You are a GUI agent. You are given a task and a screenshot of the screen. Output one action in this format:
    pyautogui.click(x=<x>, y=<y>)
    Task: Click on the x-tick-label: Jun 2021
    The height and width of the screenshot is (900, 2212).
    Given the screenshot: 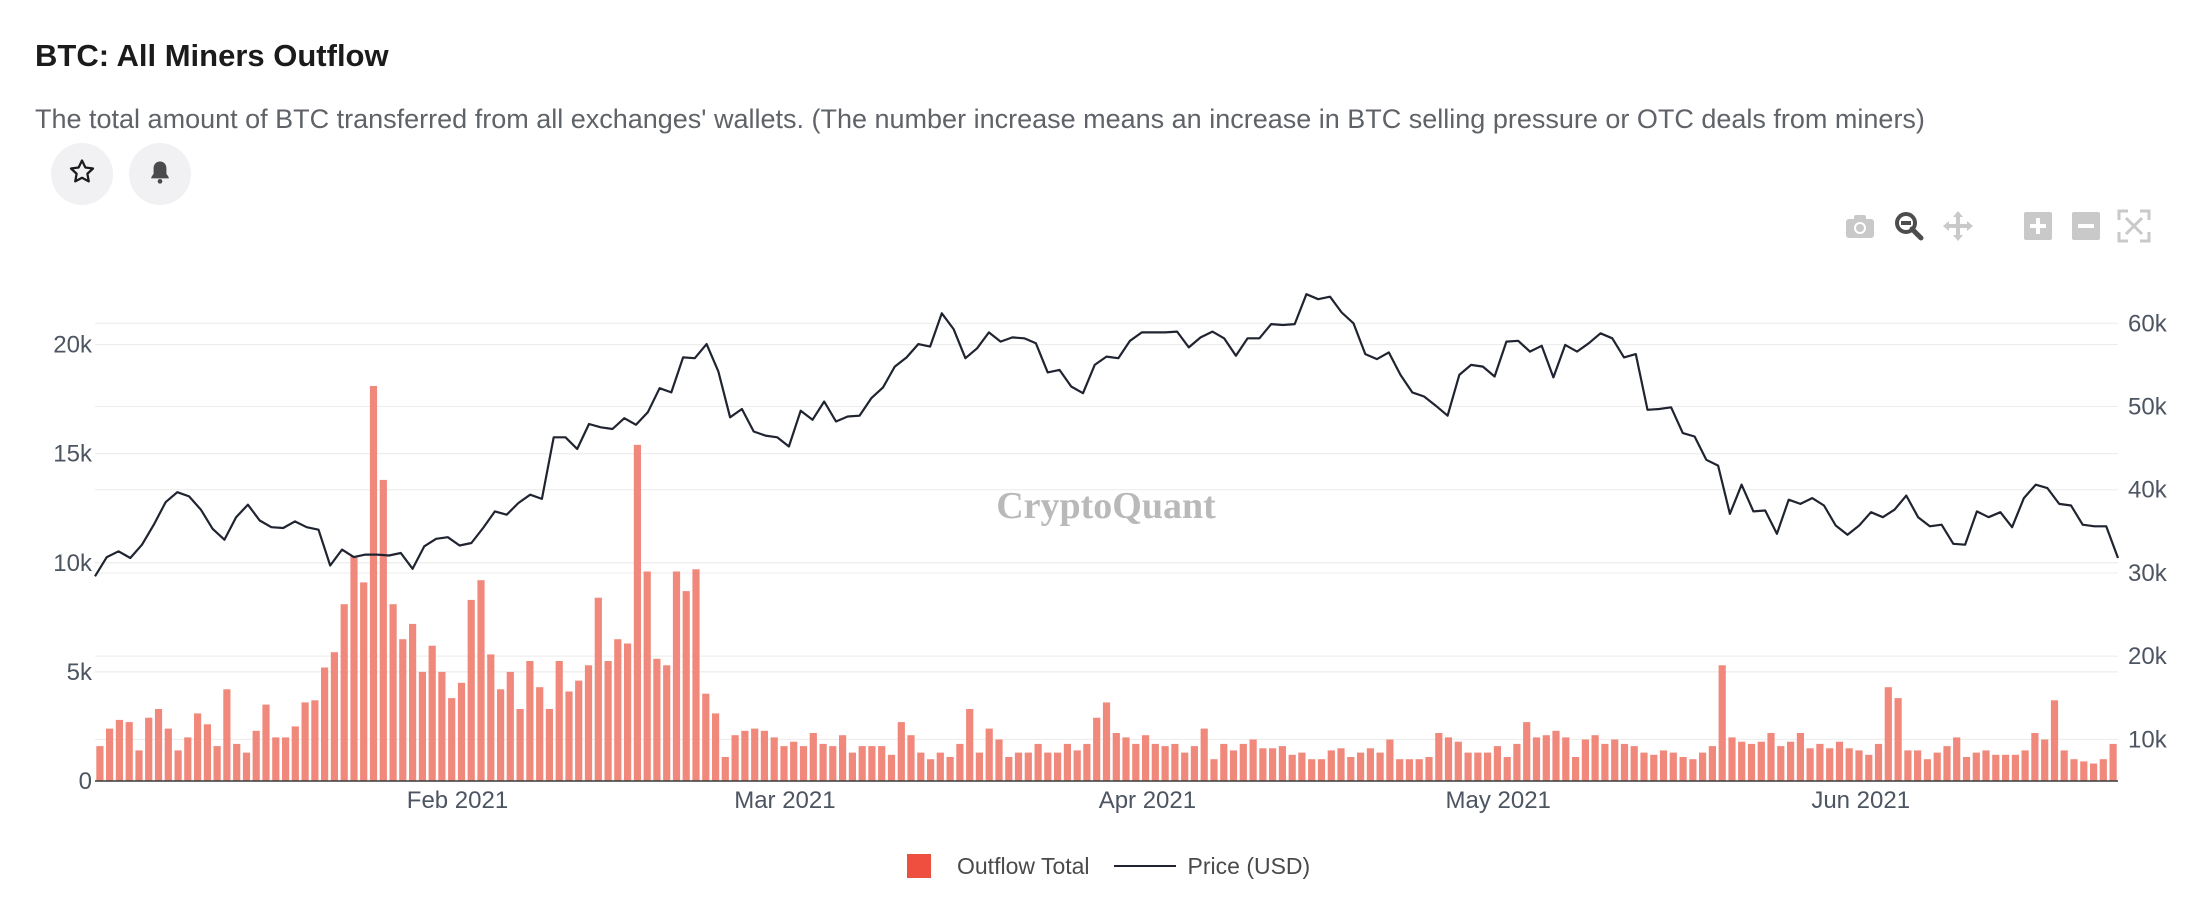 What is the action you would take?
    pyautogui.click(x=1860, y=800)
    